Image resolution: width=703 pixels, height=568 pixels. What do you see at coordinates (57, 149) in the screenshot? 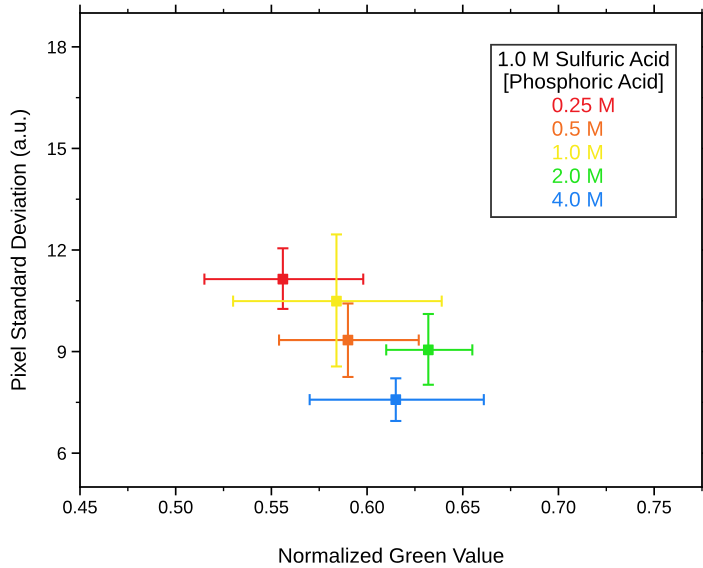
I see `y-tick-label: 15` at bounding box center [57, 149].